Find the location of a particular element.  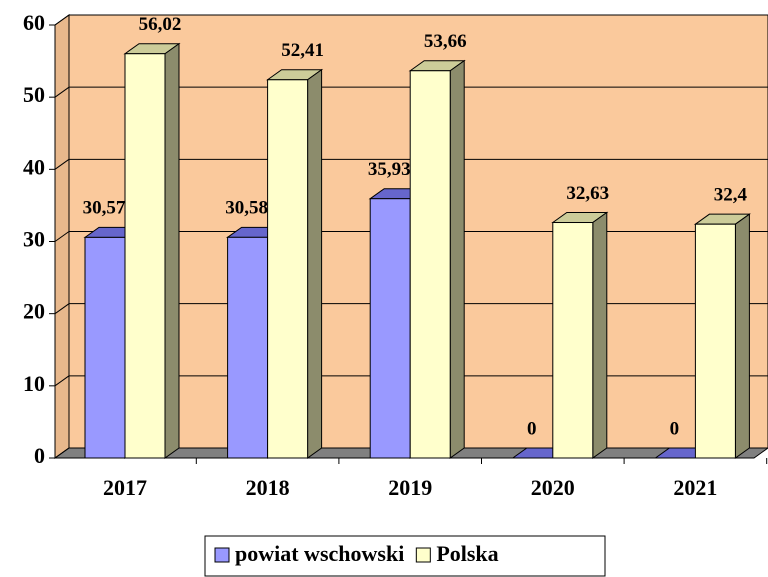

x-tick-label: 2017 is located at coordinates (125, 487).